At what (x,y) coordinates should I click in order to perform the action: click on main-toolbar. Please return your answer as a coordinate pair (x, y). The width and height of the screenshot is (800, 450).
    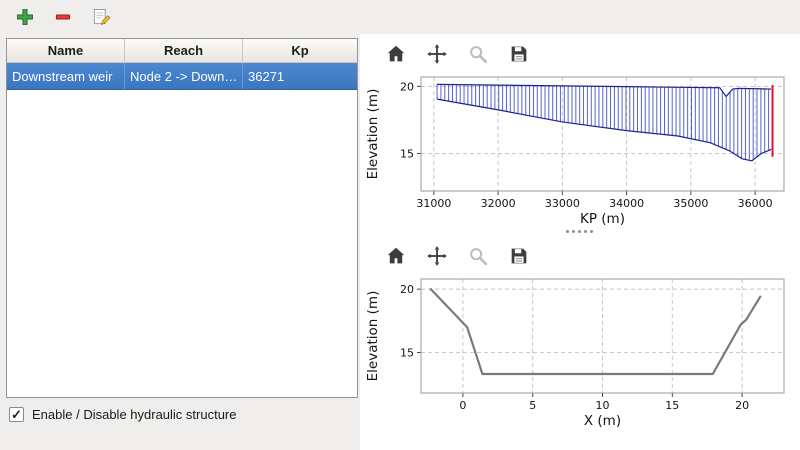
    Looking at the image, I should click on (400, 17).